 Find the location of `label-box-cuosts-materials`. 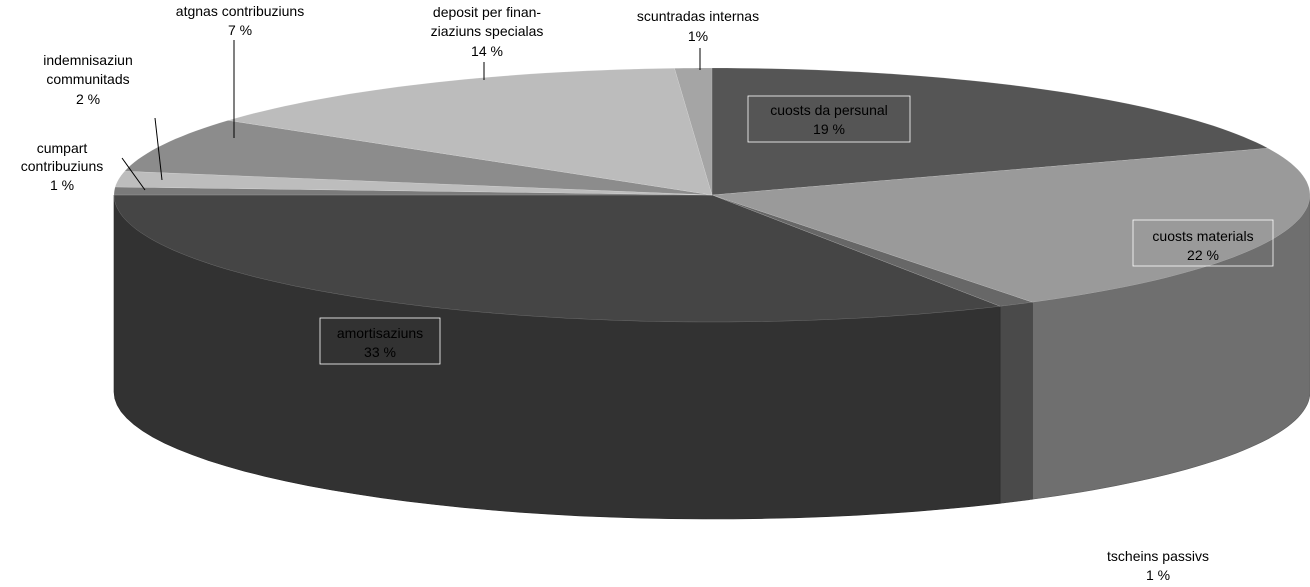

label-box-cuosts-materials is located at coordinates (1203, 243).